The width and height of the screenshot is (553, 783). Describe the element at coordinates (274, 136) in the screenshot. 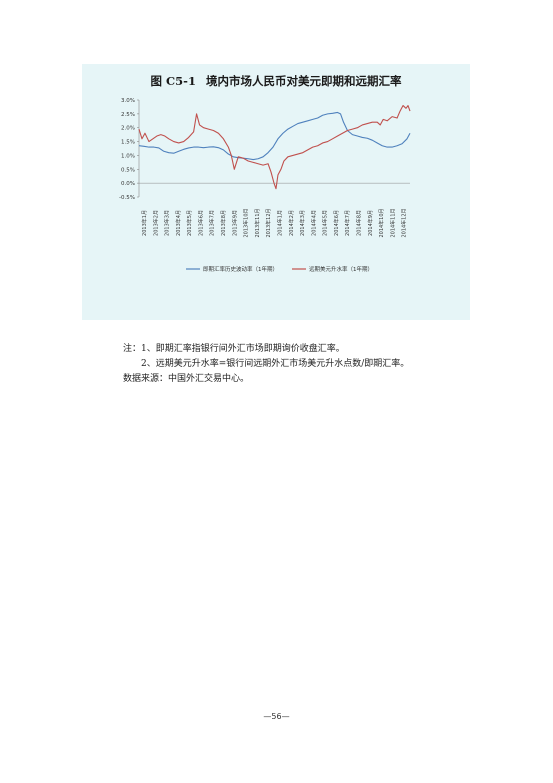

I see `spot-volatility-line` at that location.